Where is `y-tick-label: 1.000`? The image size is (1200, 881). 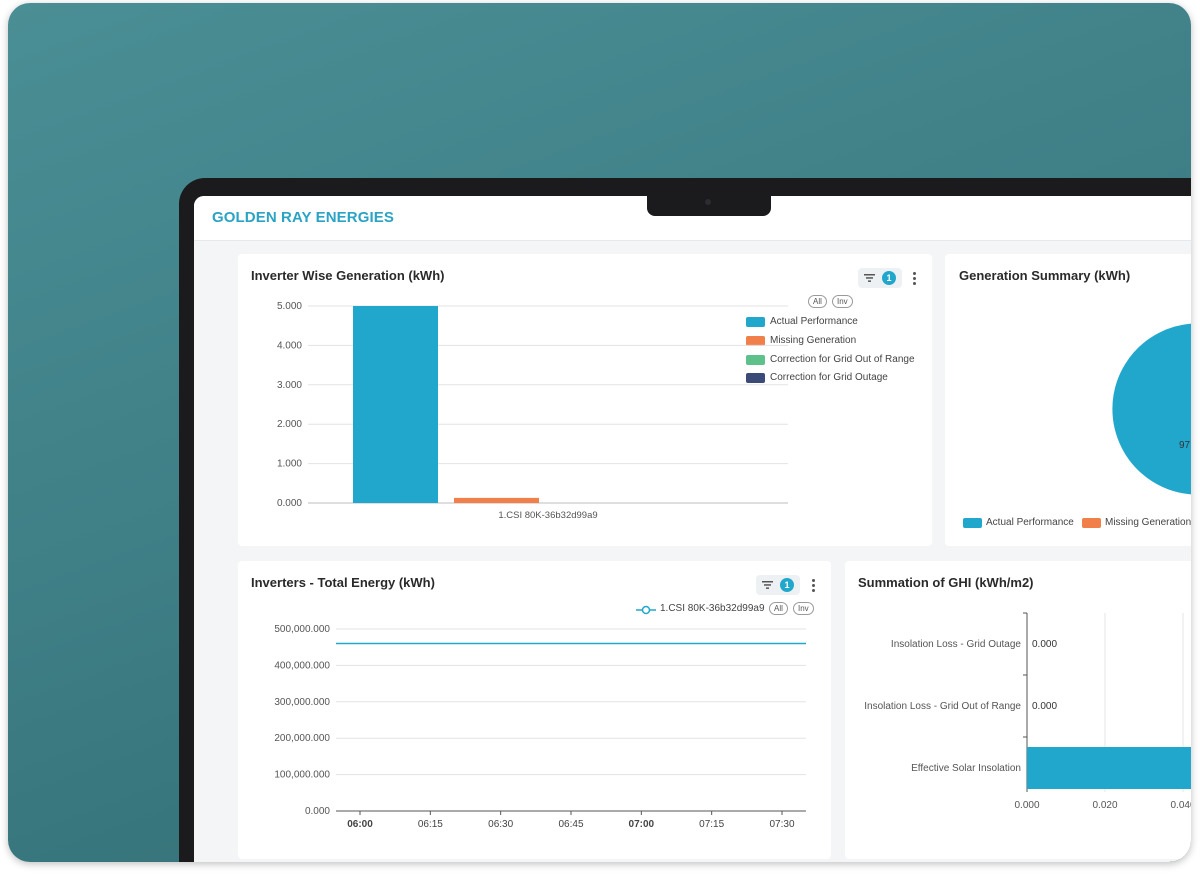 y-tick-label: 1.000 is located at coordinates (289, 464).